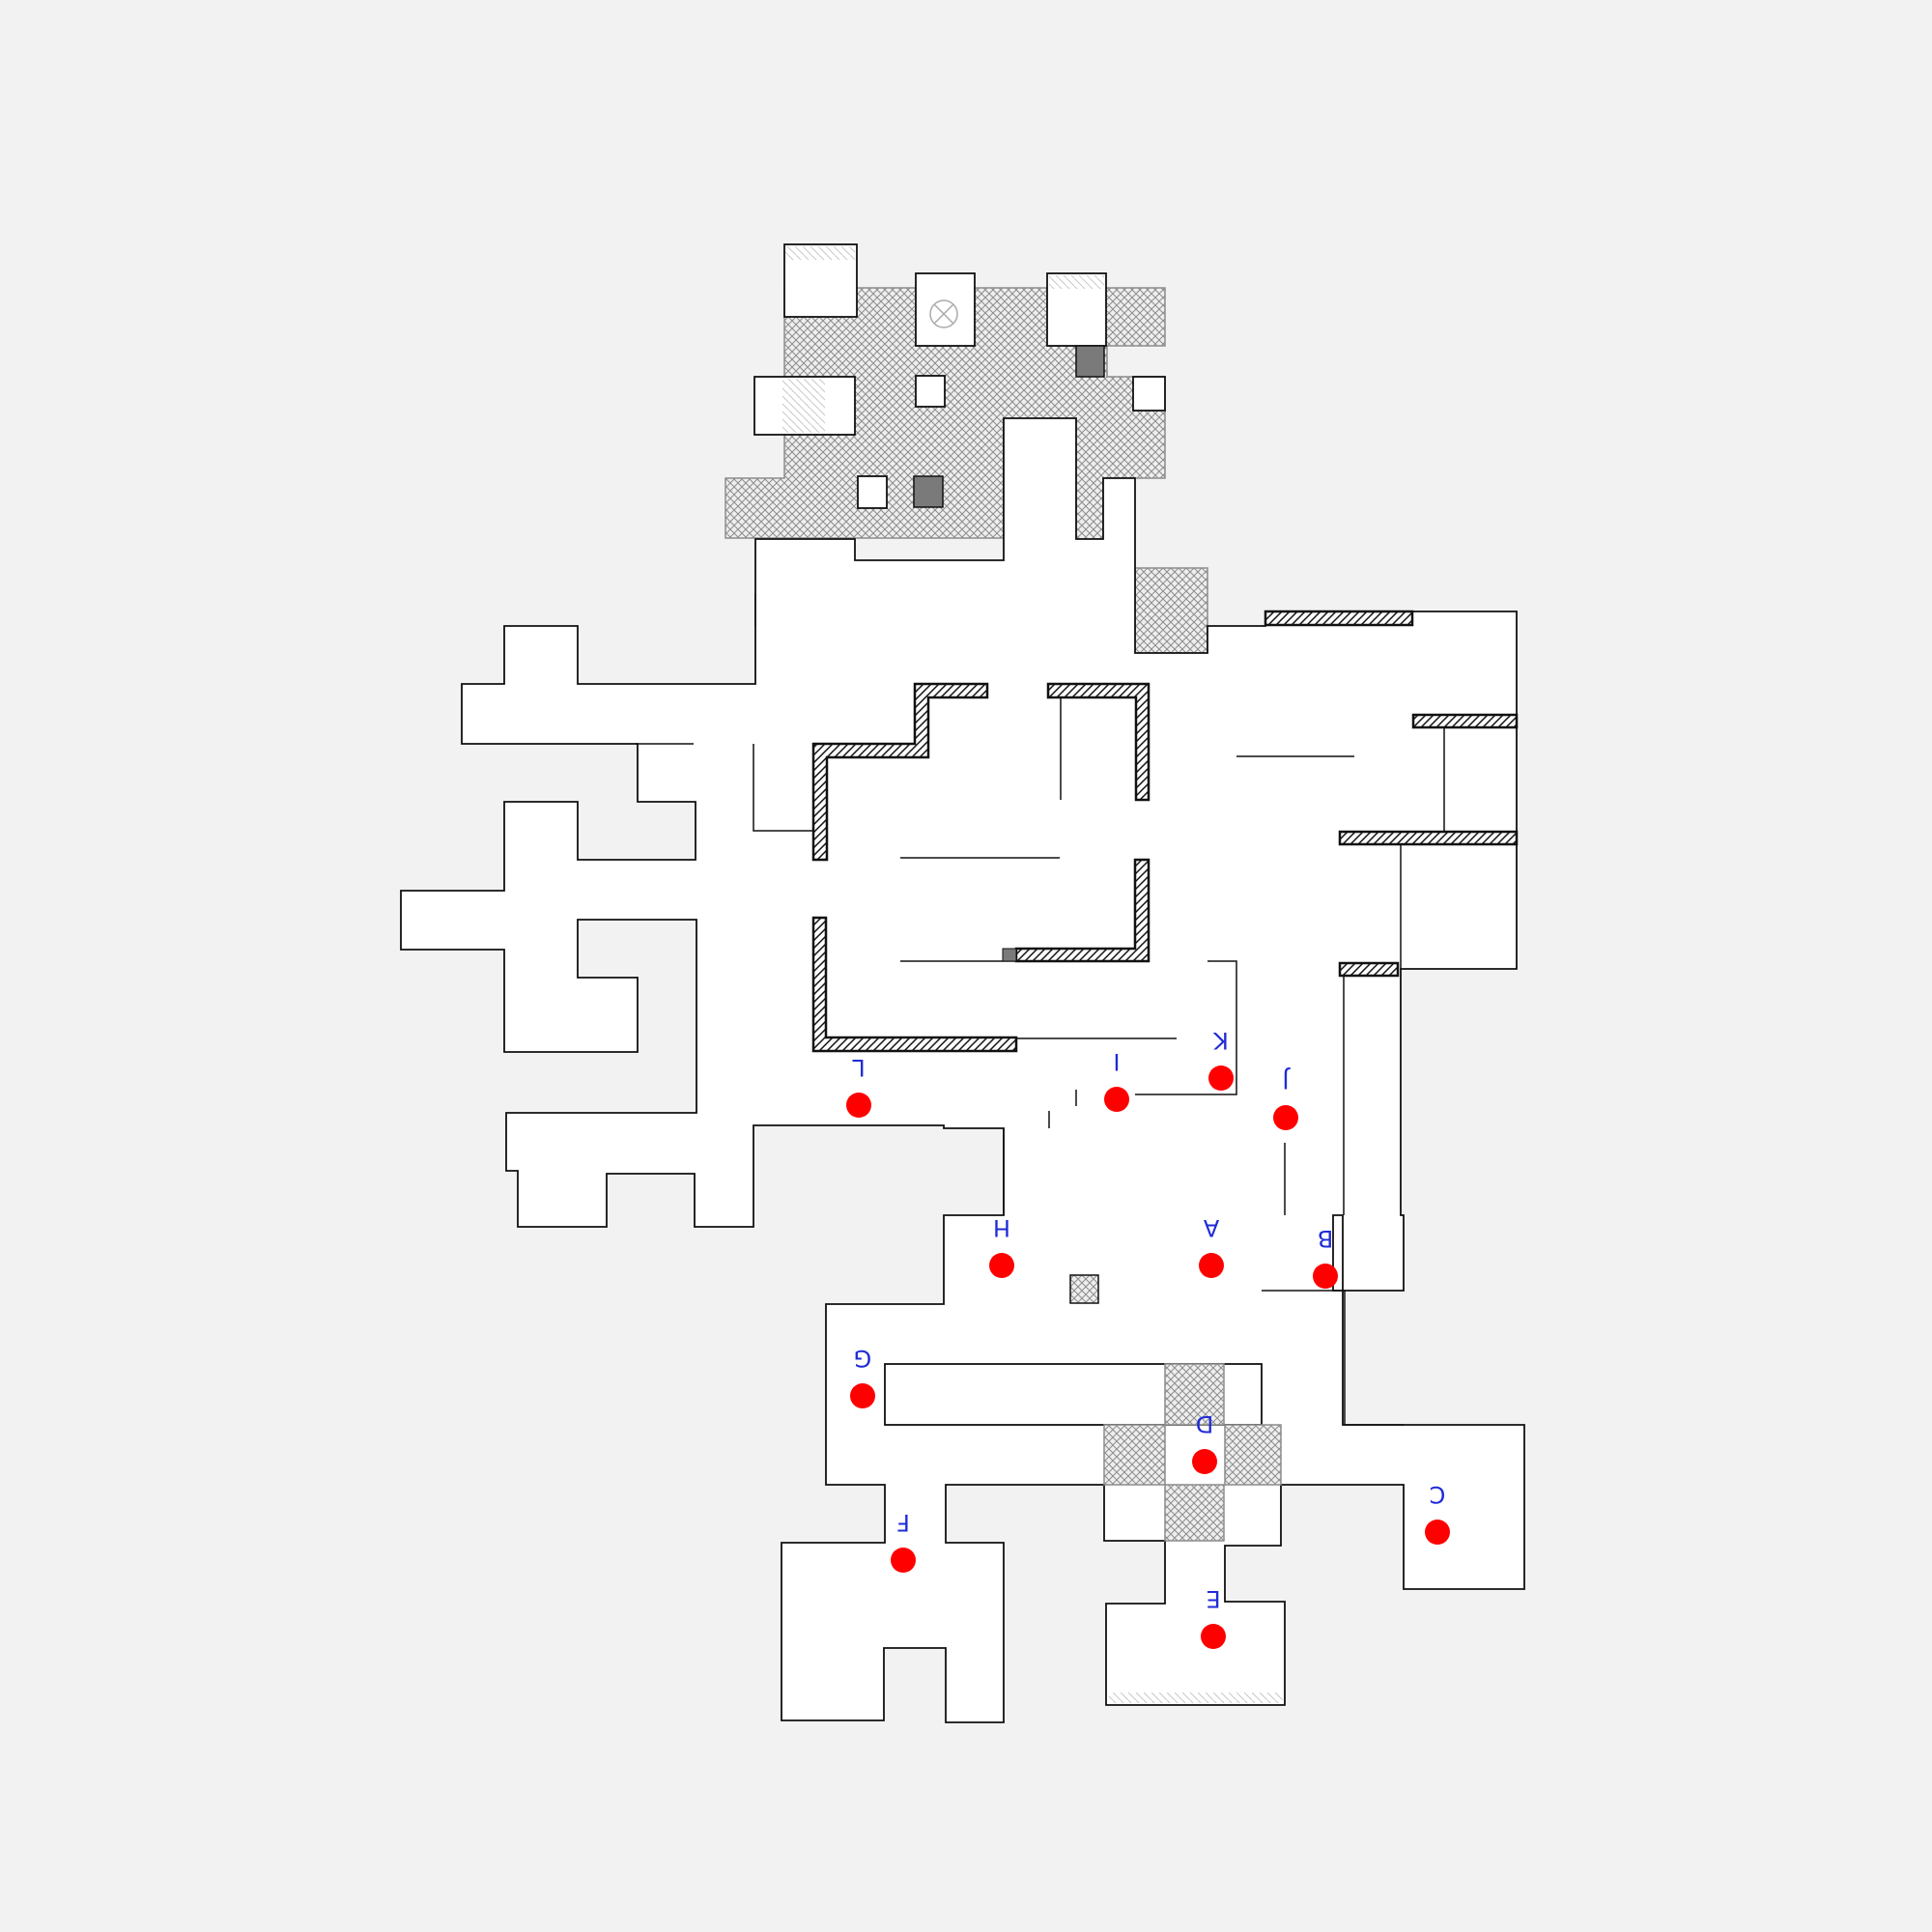  What do you see at coordinates (1221, 1078) in the screenshot?
I see `marker-dot-k` at bounding box center [1221, 1078].